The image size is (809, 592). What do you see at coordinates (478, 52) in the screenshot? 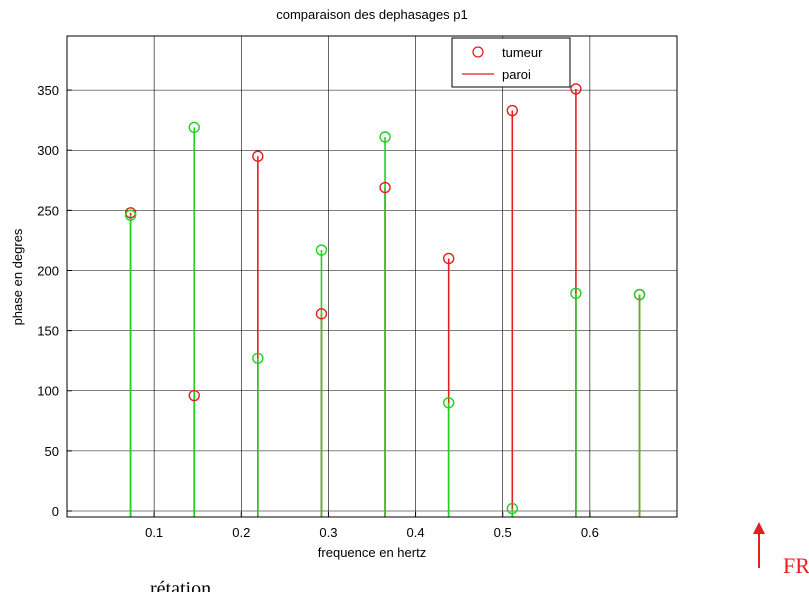
I see `legend-tumeur-marker` at bounding box center [478, 52].